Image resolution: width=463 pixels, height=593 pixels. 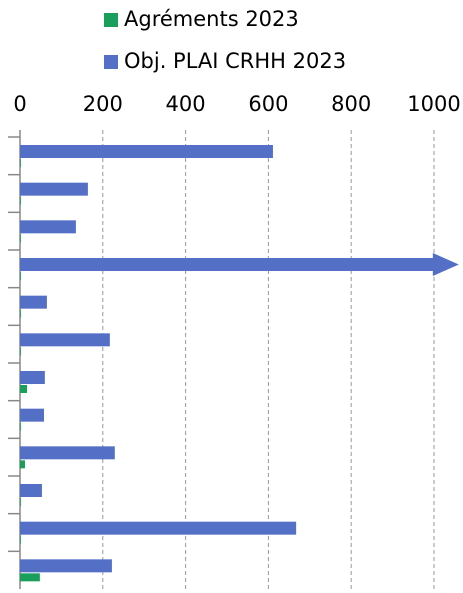 What do you see at coordinates (19, 104) in the screenshot?
I see `x-tick-label: 0` at bounding box center [19, 104].